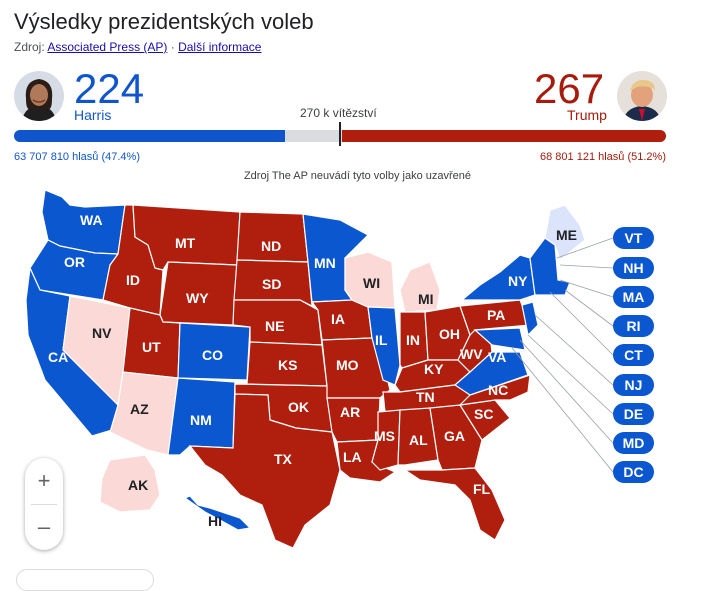 Image resolution: width=715 pixels, height=591 pixels. I want to click on label-LA: LA, so click(352, 457).